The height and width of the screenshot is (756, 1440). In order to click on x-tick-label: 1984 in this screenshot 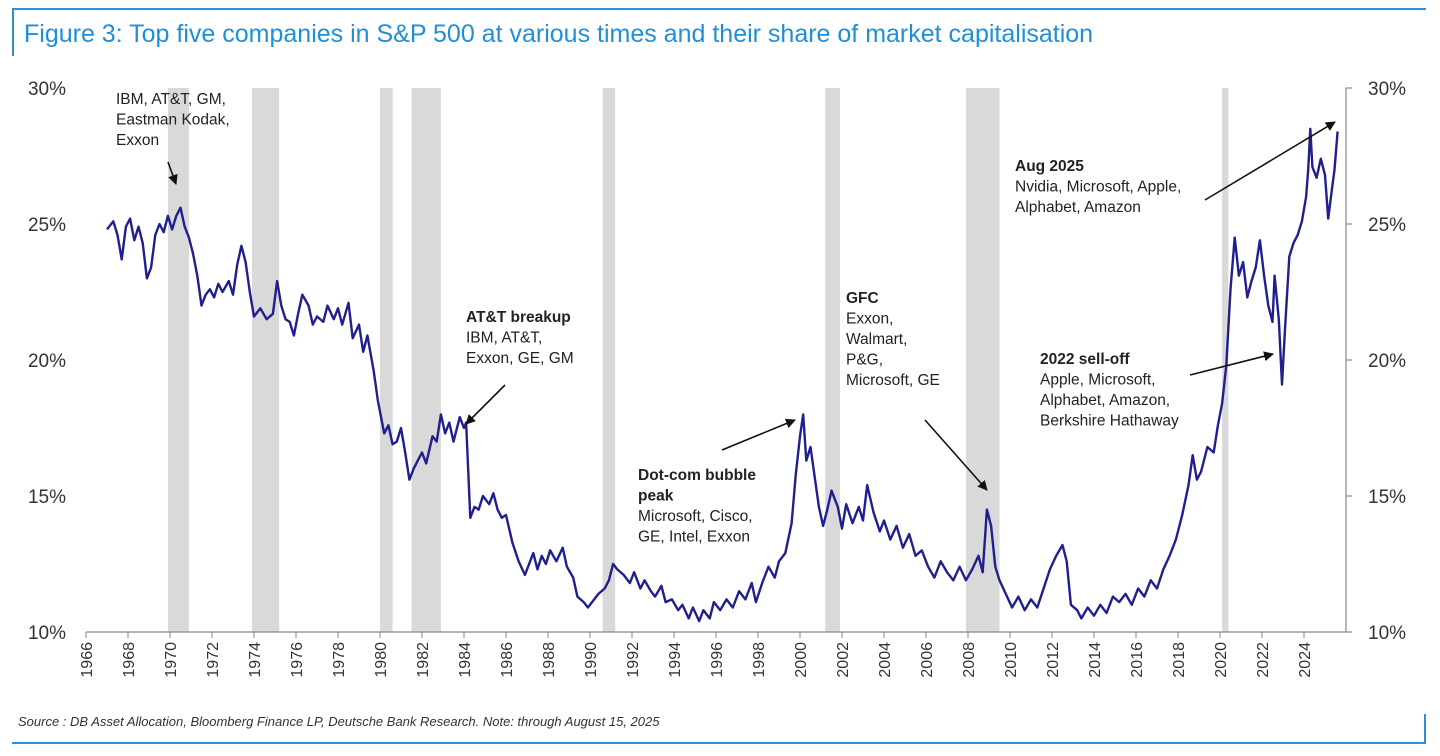, I will do `click(465, 660)`.